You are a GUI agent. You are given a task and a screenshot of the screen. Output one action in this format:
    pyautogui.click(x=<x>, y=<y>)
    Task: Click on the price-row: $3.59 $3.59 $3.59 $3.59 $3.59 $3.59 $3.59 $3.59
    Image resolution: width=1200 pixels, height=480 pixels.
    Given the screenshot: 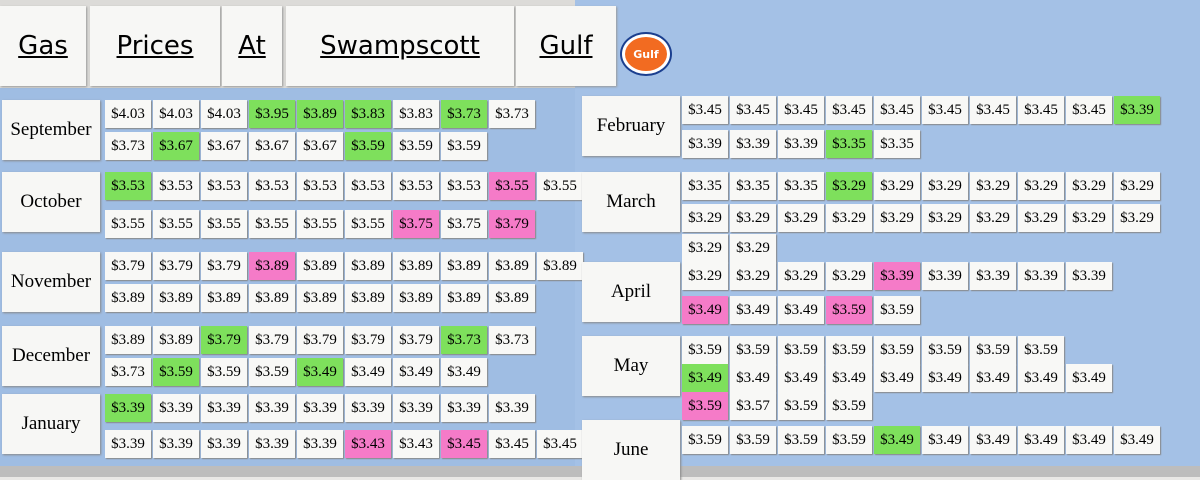 What is the action you would take?
    pyautogui.click(x=873, y=350)
    